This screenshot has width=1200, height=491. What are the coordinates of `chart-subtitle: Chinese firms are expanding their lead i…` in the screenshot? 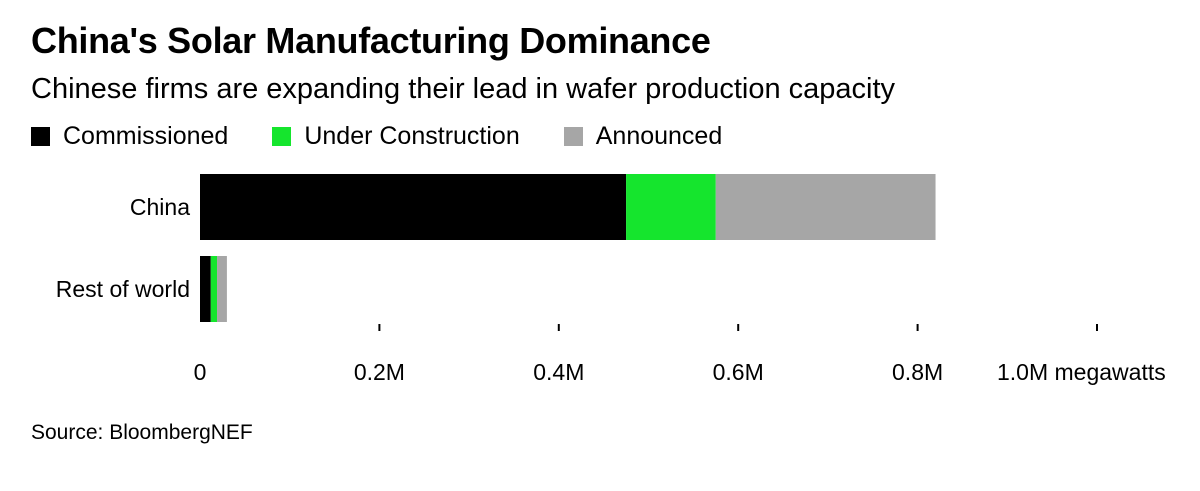 It's located at (463, 89).